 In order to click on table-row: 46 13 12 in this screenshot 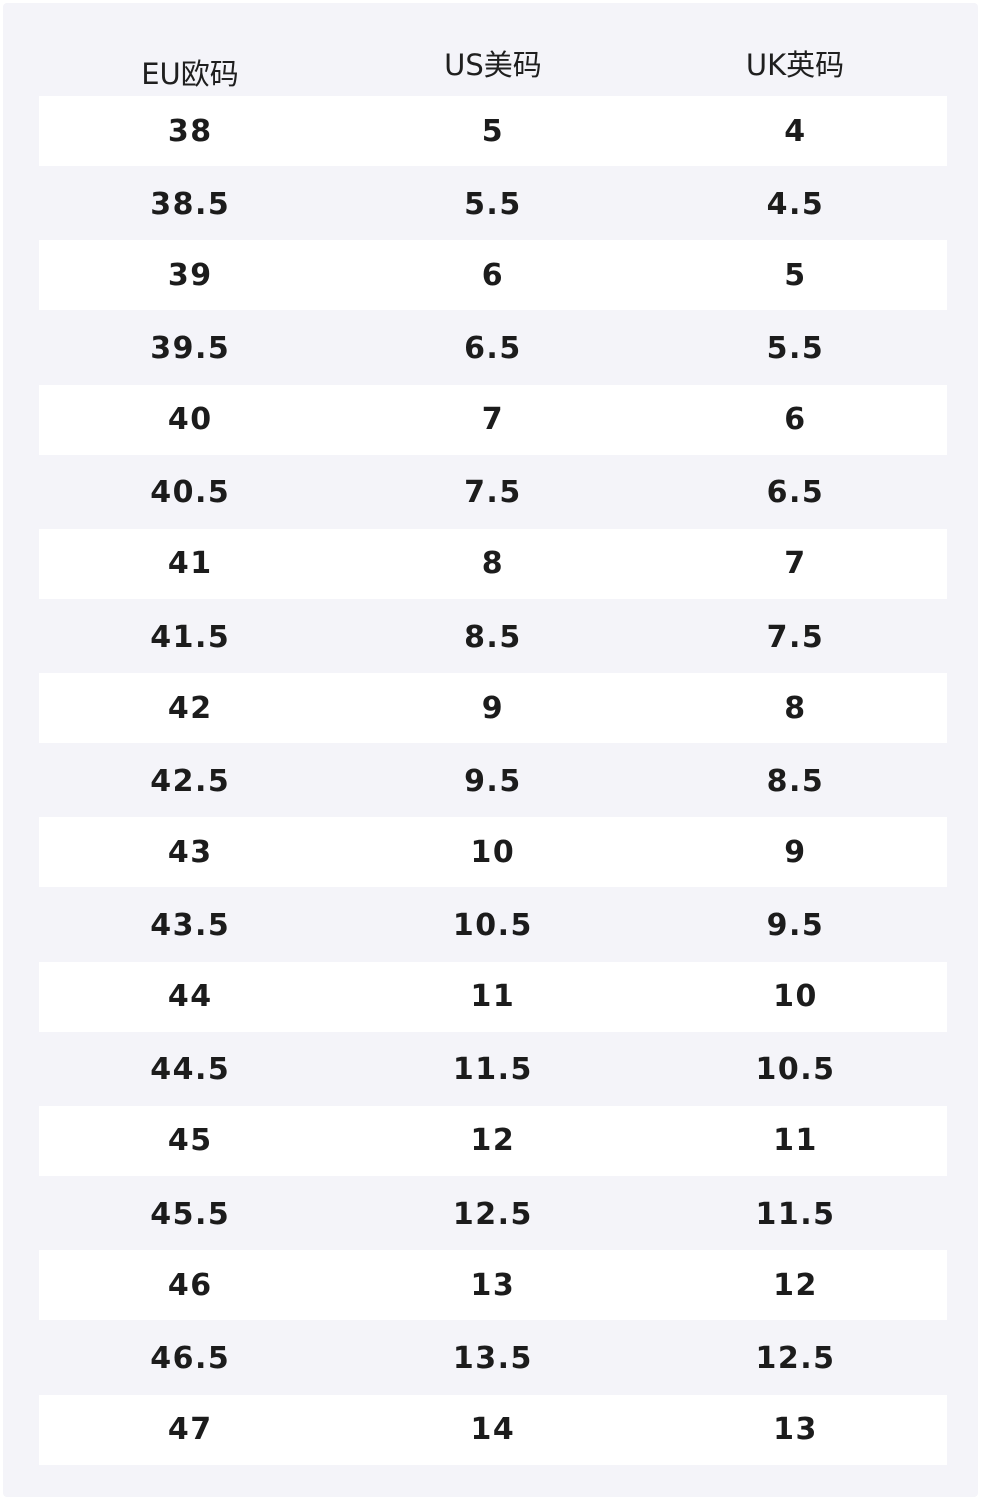, I will do `click(493, 1285)`.